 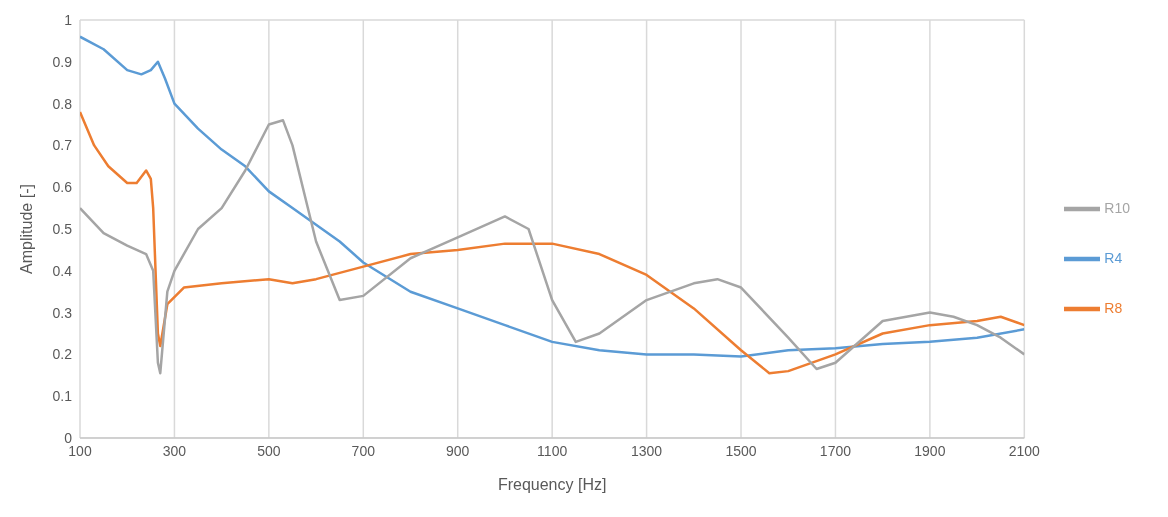 I want to click on y-tick-label: 0.9, so click(x=62, y=61).